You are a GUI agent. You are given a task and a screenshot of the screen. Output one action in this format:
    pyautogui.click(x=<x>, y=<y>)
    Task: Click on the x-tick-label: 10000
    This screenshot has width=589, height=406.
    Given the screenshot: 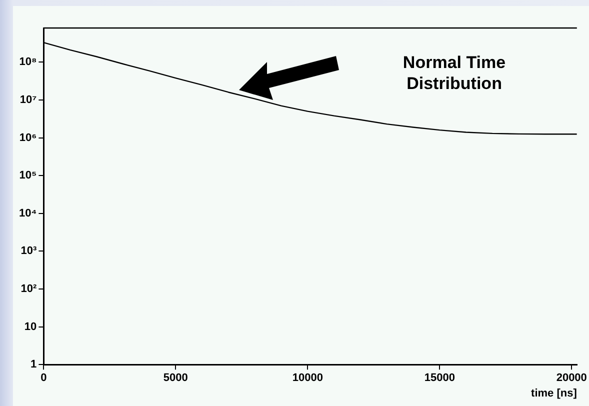 What is the action you would take?
    pyautogui.click(x=307, y=378)
    